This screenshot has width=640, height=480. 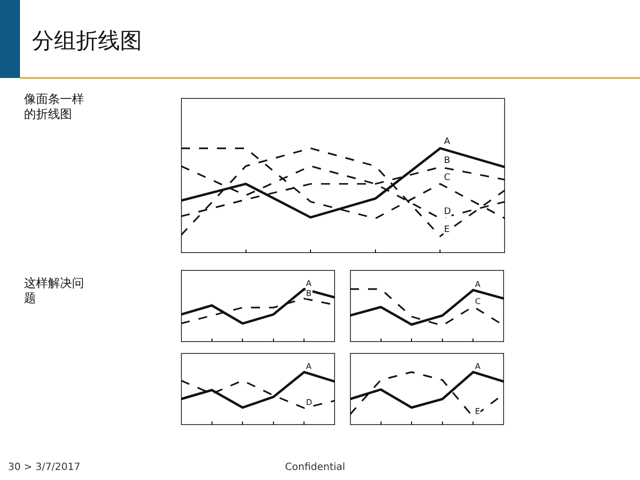 What do you see at coordinates (45, 467) in the screenshot?
I see `text: 30 > 3/7/2017` at bounding box center [45, 467].